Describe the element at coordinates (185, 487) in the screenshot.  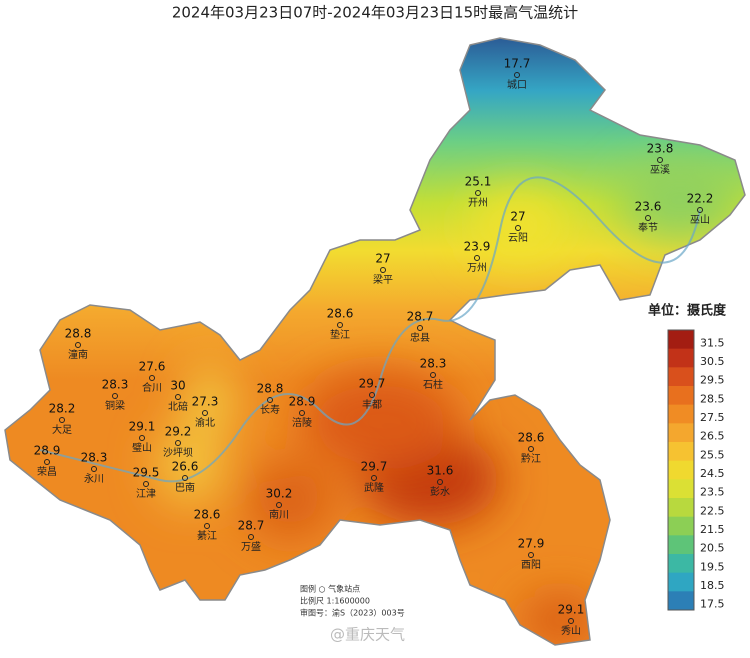
I see `station-name: 巴南` at that location.